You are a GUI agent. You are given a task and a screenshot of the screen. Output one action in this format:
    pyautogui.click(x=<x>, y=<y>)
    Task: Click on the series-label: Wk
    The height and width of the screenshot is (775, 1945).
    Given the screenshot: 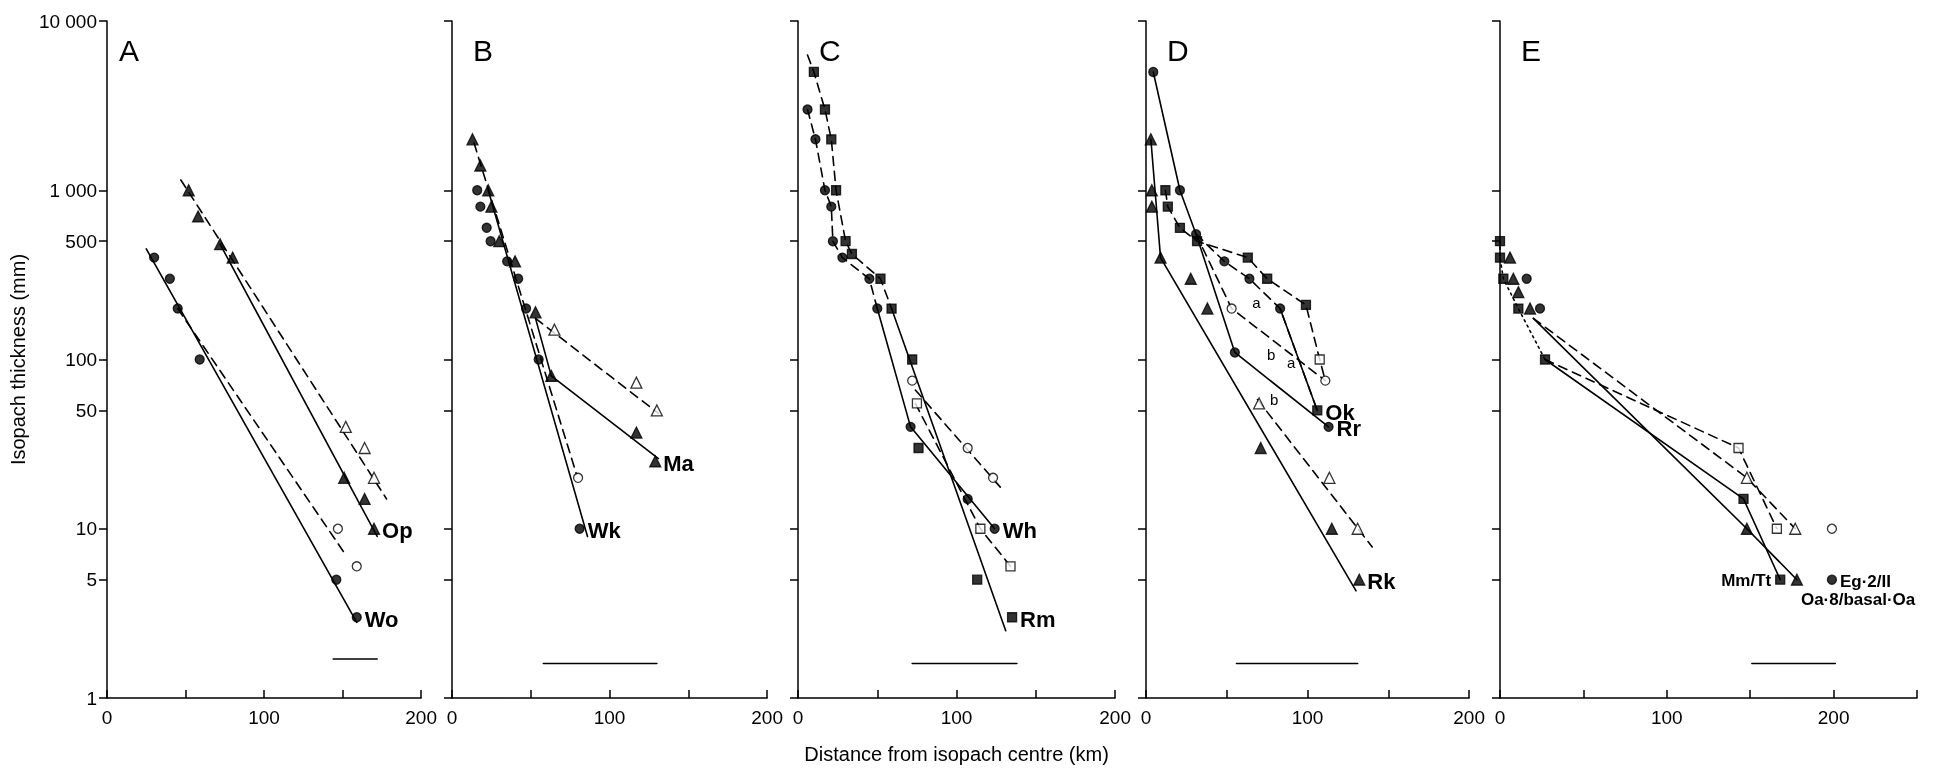 What is the action you would take?
    pyautogui.click(x=604, y=531)
    